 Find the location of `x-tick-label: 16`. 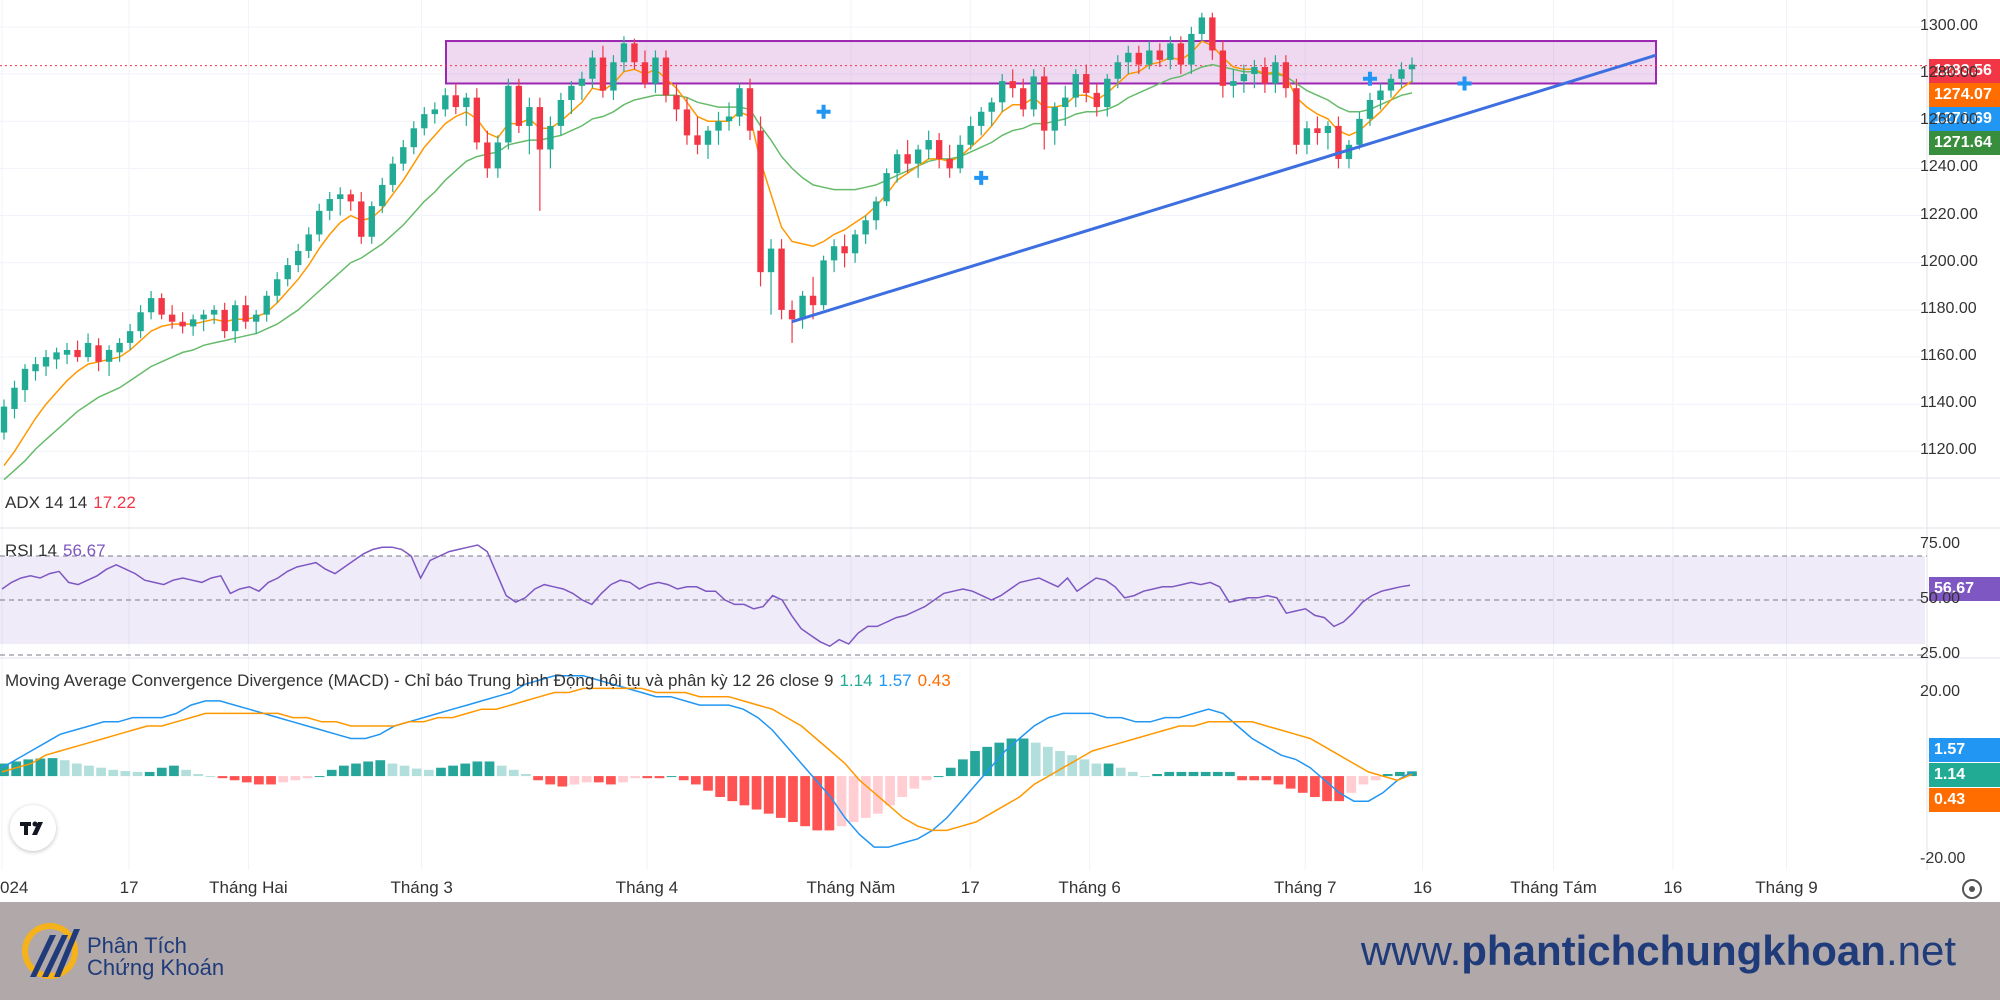

x-tick-label: 16 is located at coordinates (1423, 887).